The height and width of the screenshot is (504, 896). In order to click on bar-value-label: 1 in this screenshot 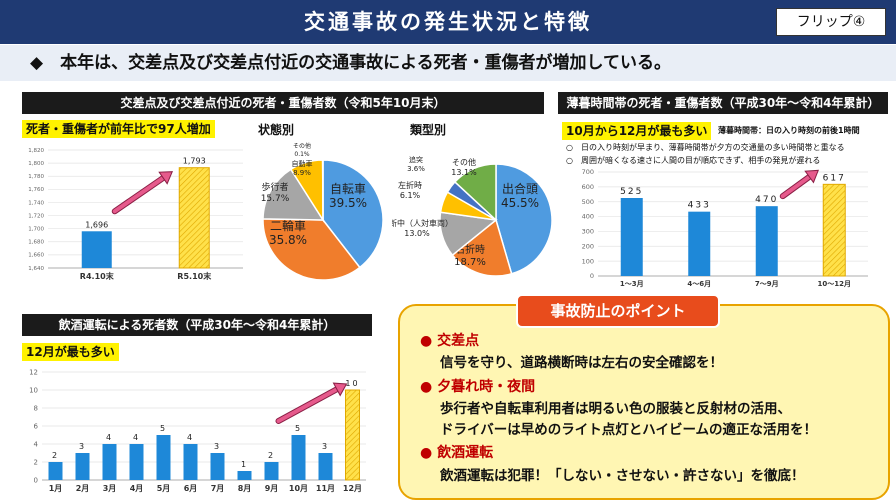, I will do `click(244, 464)`.